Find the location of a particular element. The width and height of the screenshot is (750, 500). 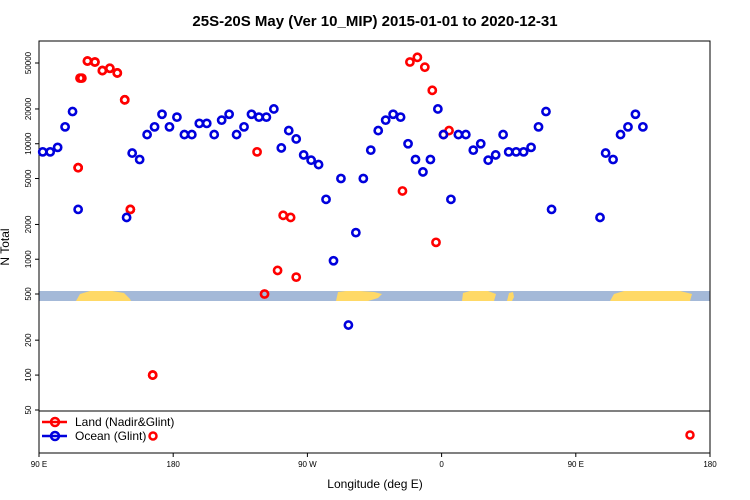

land-blob-australia-right is located at coordinates (651, 296).